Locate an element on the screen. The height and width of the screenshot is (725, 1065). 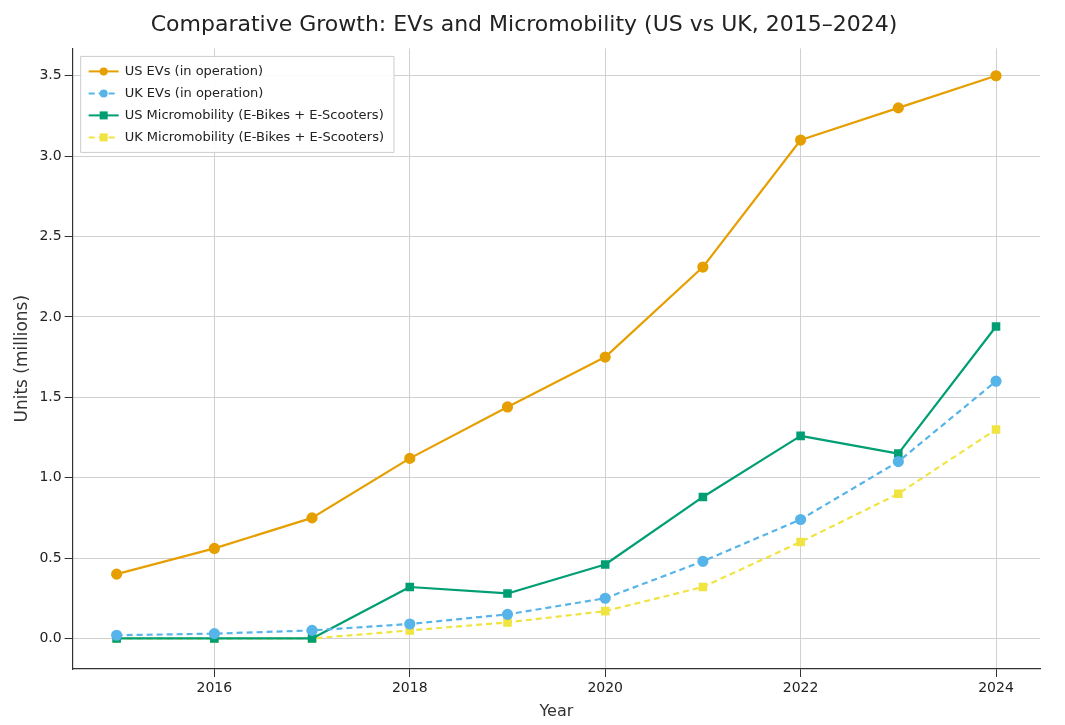
y-tick-label: 3.5 is located at coordinates (50, 74).